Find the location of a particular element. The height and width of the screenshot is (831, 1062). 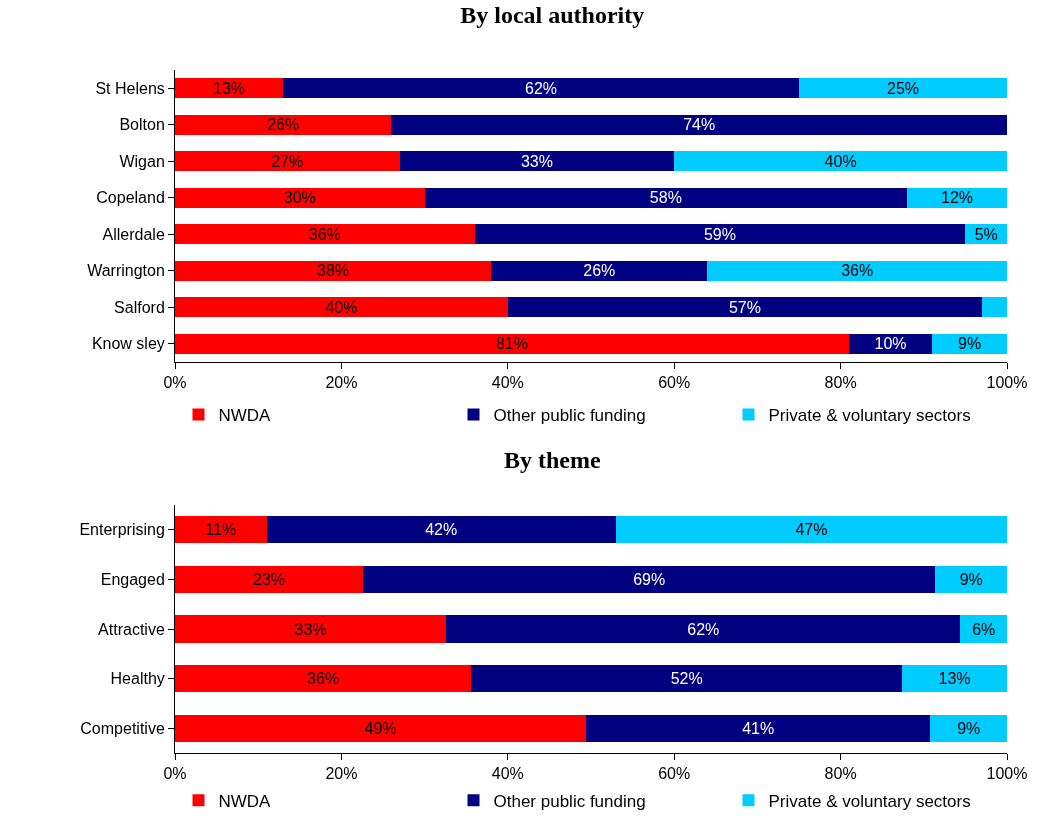

y-tick-label: Engaged is located at coordinates (132, 579).